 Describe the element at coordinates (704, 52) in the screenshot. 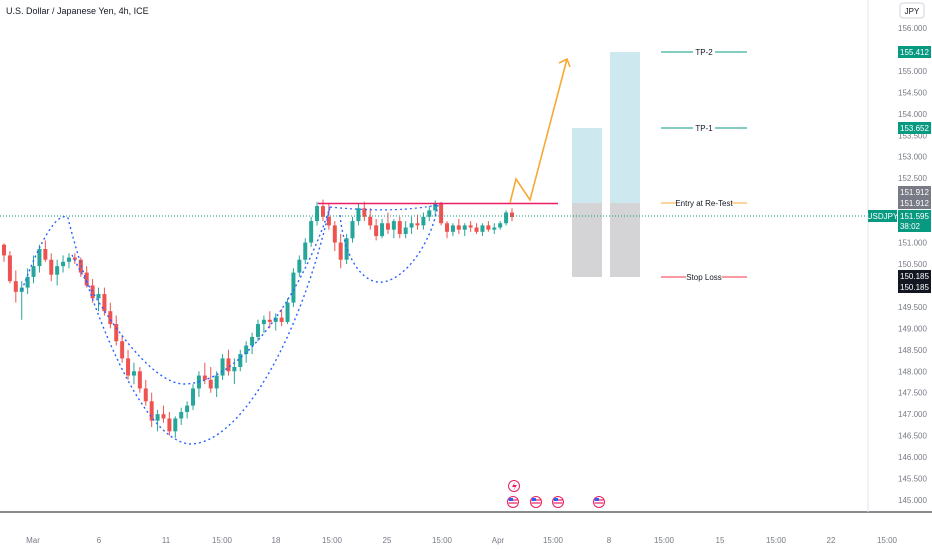

I see `tp2-label: TP-2` at that location.